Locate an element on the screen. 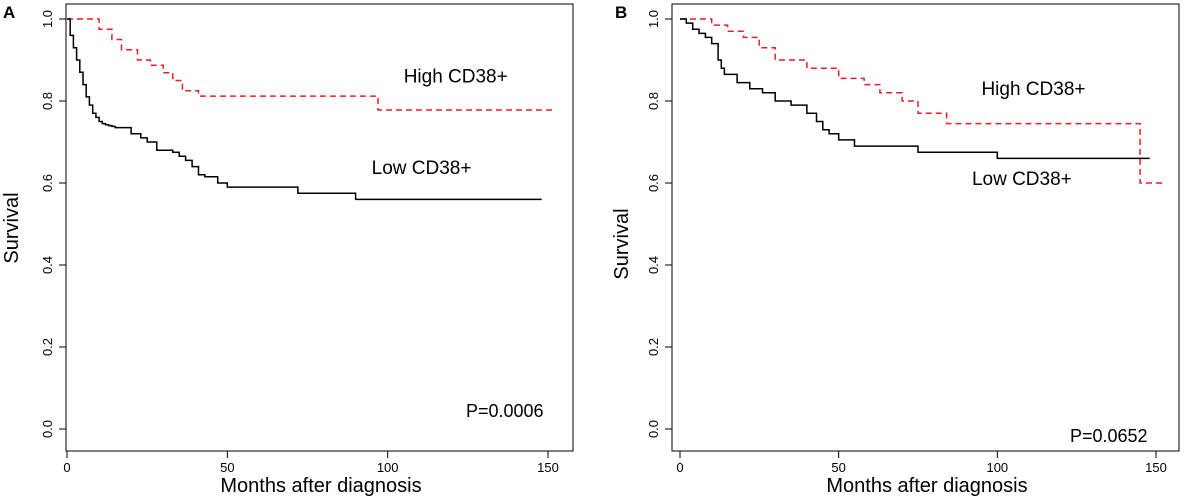 The image size is (1192, 498). panel-b-xtick-label: 150 is located at coordinates (1156, 467).